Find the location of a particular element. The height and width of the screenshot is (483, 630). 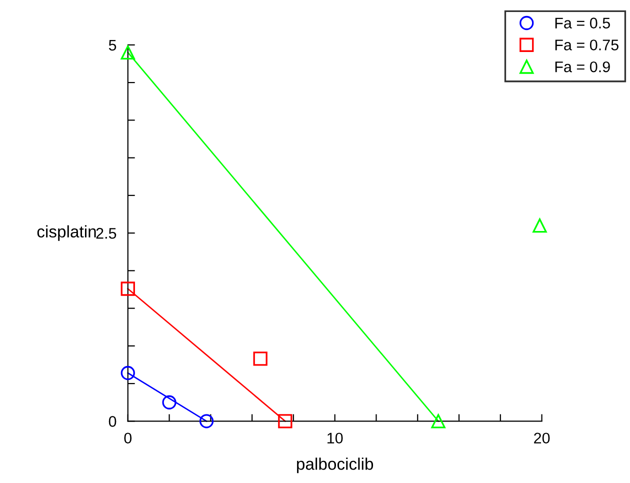

legend-label: Fa = 0.75 is located at coordinates (586, 45).